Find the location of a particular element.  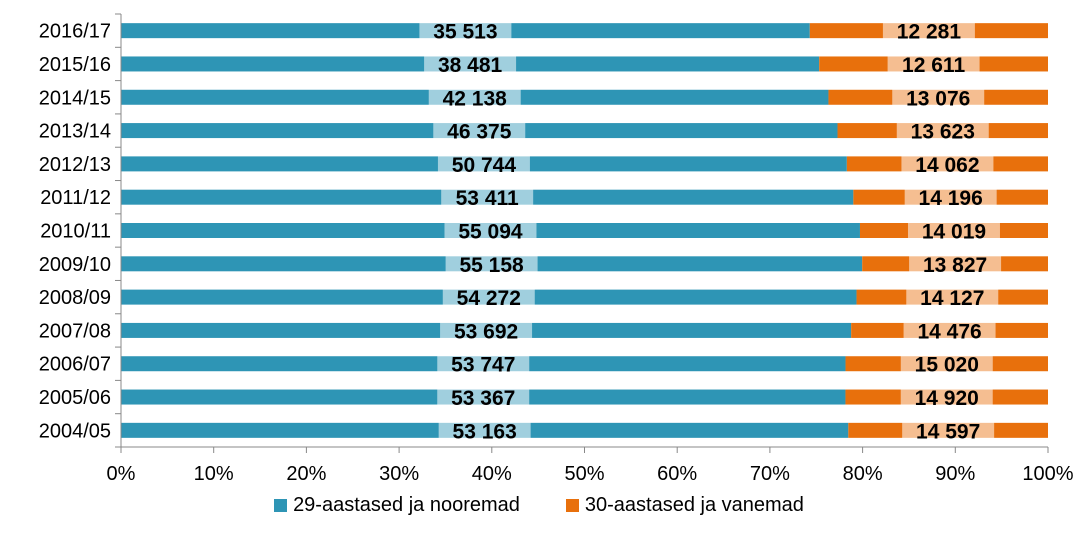

data-label-older: 15 020 is located at coordinates (947, 365).